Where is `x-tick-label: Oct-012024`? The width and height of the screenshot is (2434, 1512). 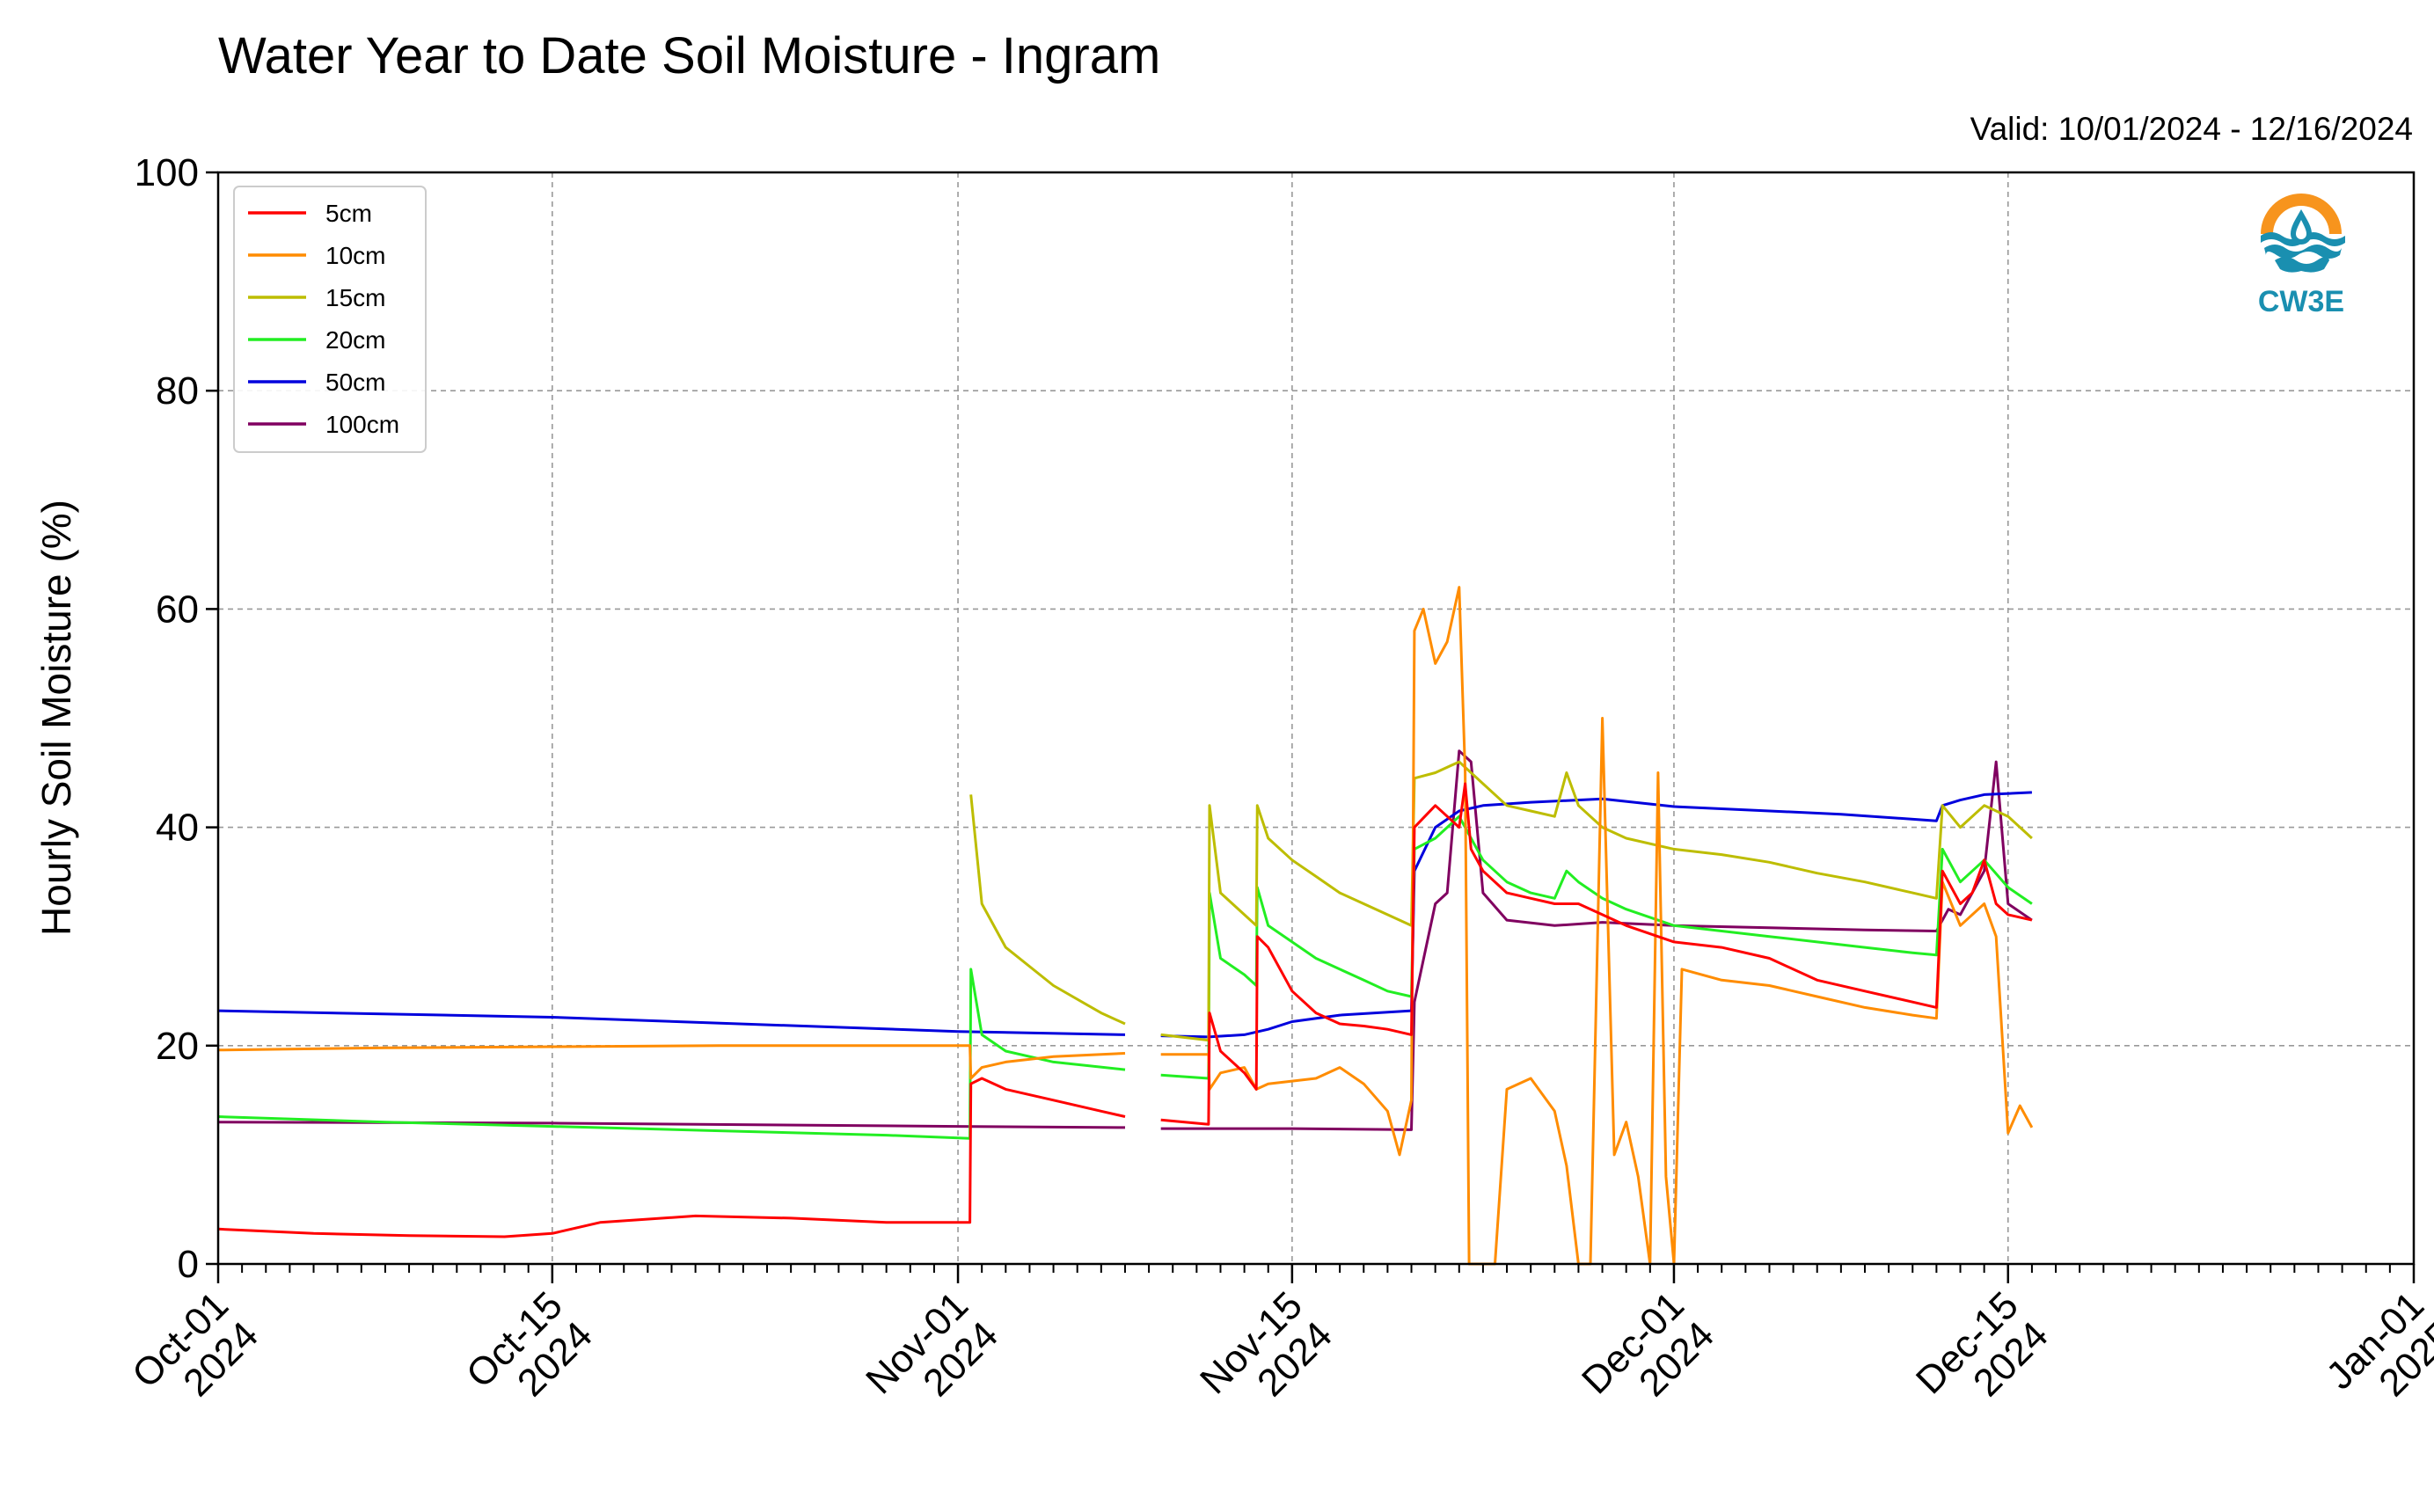
x-tick-label: Oct-012024 is located at coordinates (195, 1354).